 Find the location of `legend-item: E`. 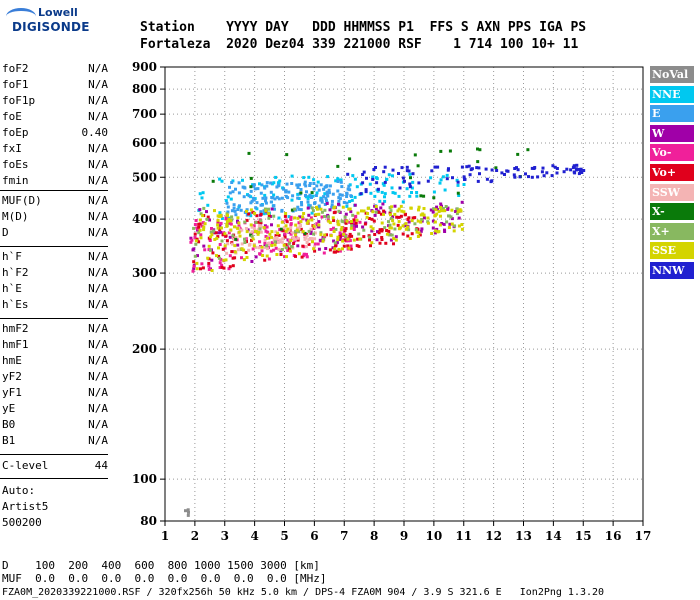

legend-item: E is located at coordinates (672, 114).